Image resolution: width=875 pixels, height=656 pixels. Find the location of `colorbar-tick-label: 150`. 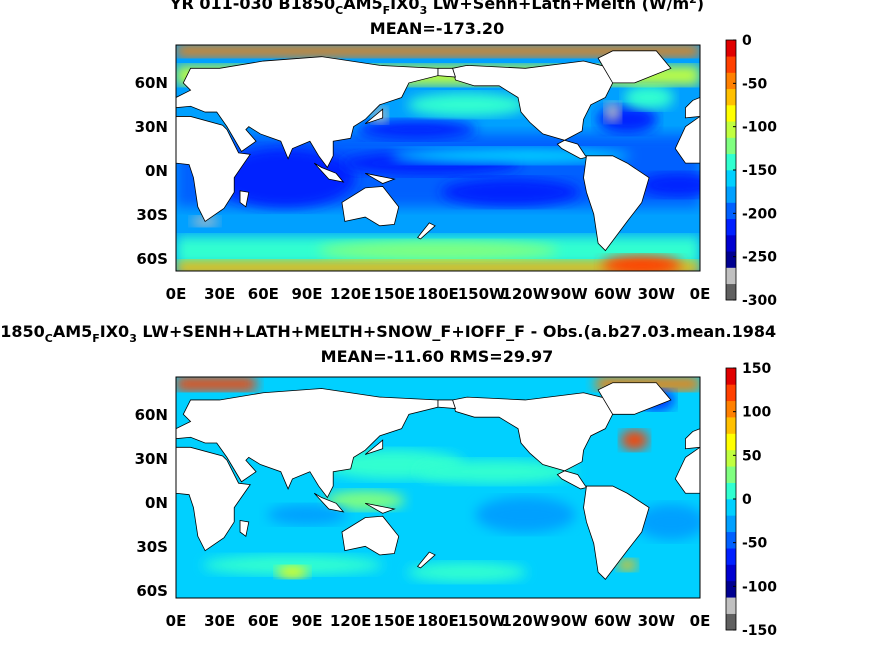

colorbar-tick-label: 150 is located at coordinates (756, 369).